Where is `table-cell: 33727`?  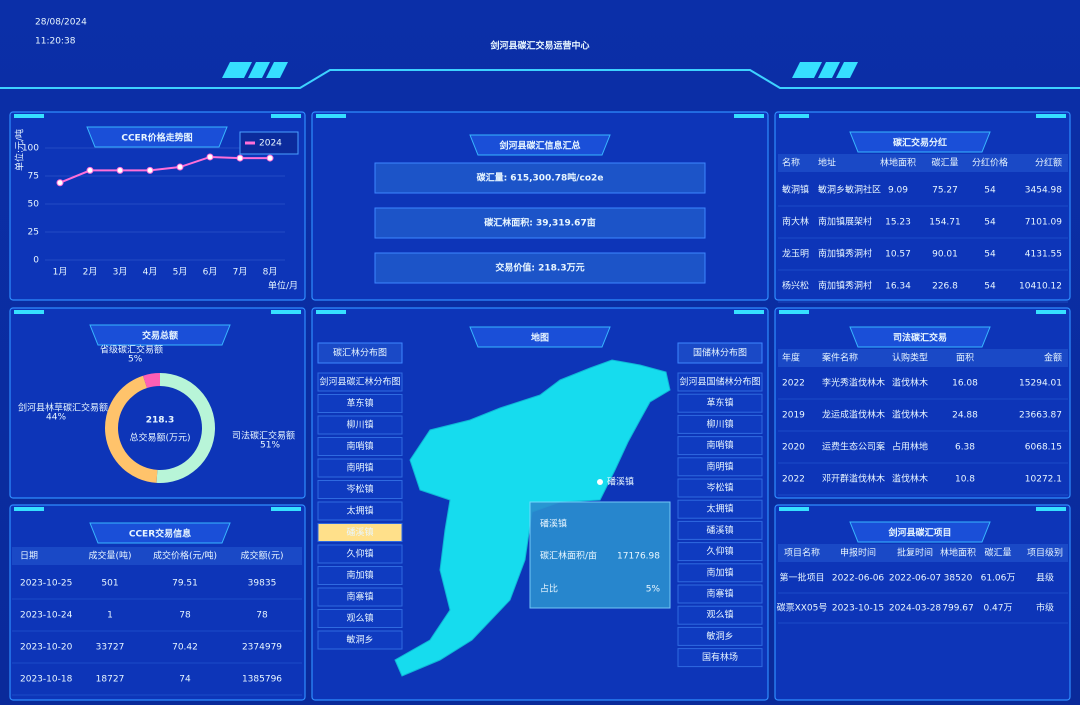
table-cell: 33727 is located at coordinates (110, 648).